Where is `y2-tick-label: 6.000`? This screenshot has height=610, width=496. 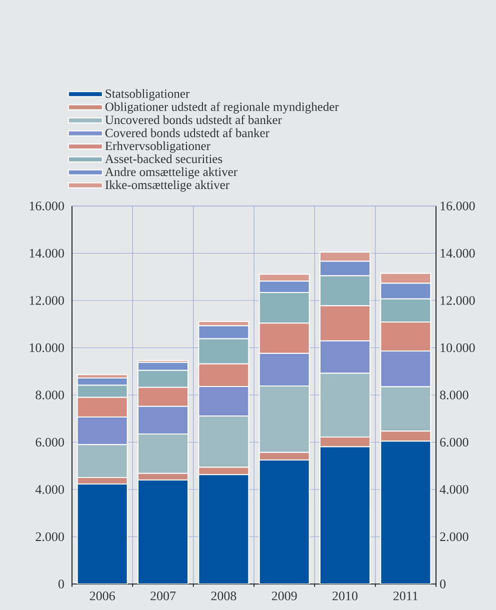 y2-tick-label: 6.000 is located at coordinates (454, 442).